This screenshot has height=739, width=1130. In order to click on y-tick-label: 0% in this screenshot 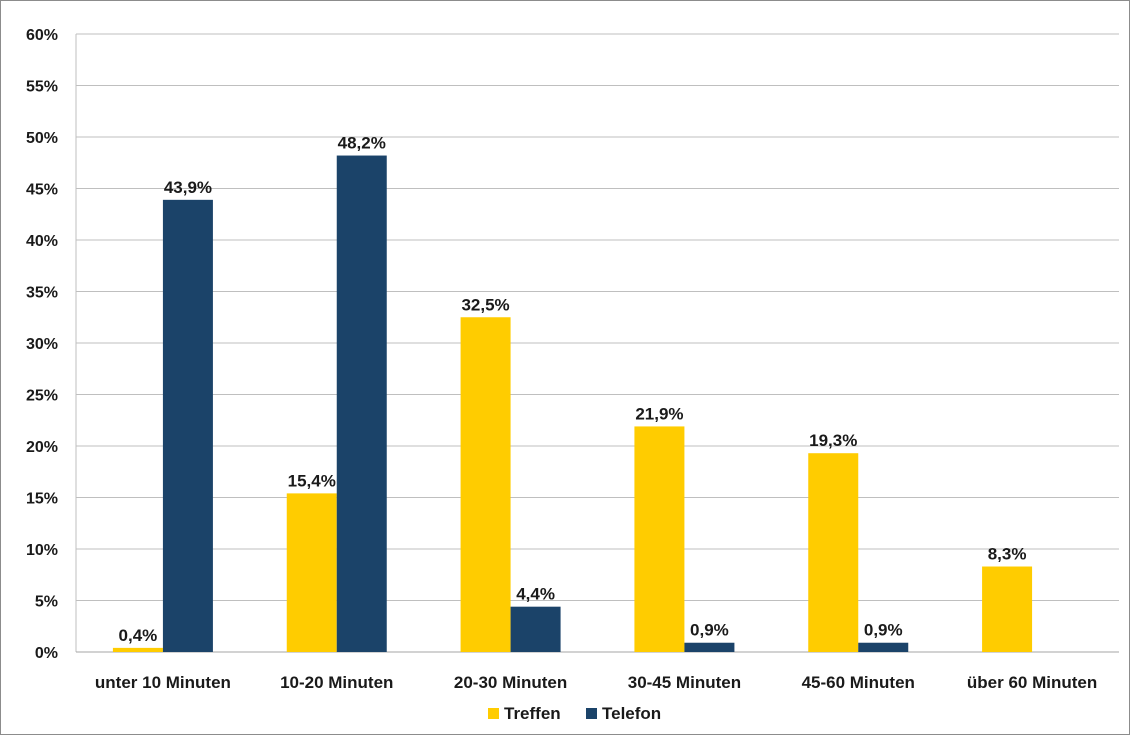, I will do `click(46, 653)`.